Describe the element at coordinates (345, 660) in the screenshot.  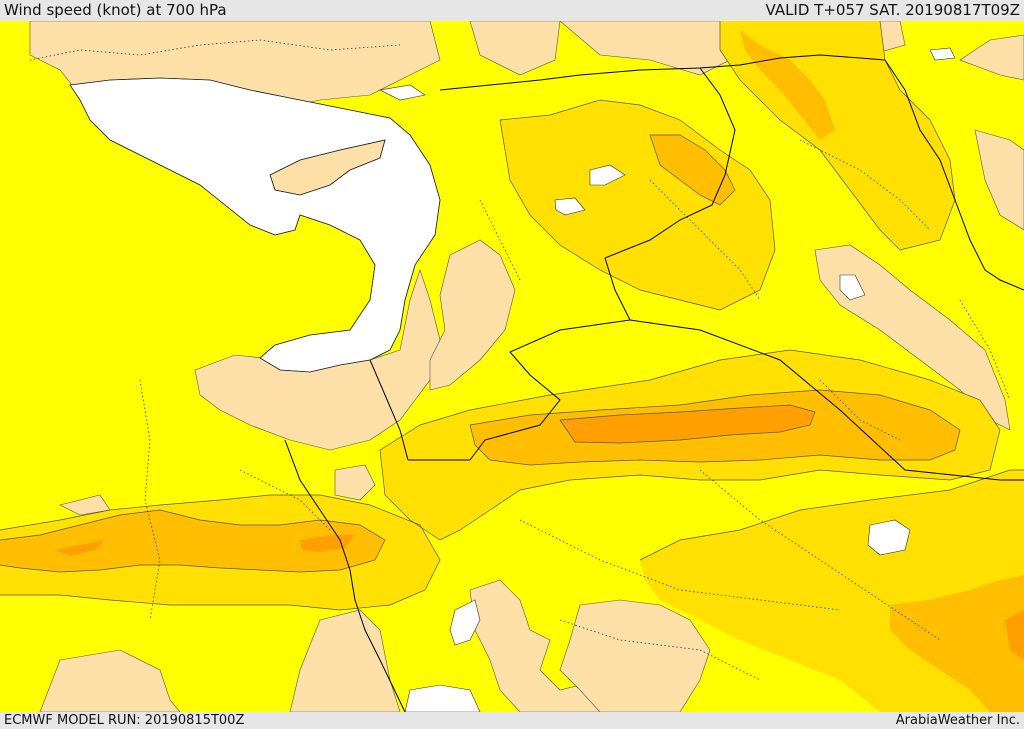
I see `weak-wind-sudan` at that location.